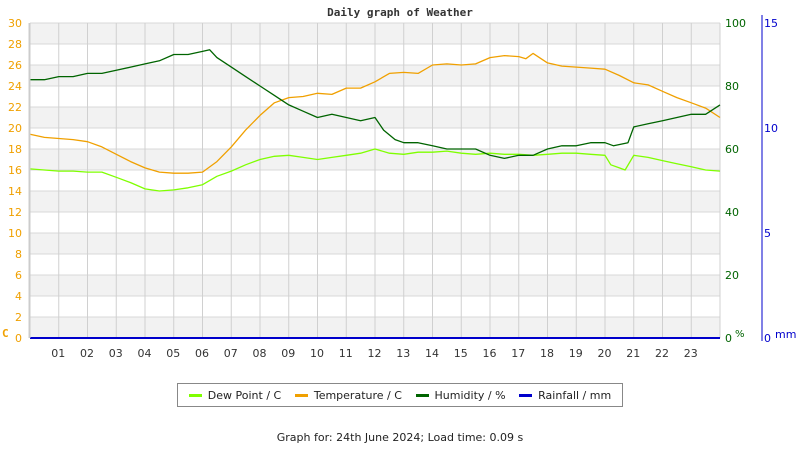 The image size is (800, 450). What do you see at coordinates (732, 86) in the screenshot?
I see `svg-text: 80` at bounding box center [732, 86].